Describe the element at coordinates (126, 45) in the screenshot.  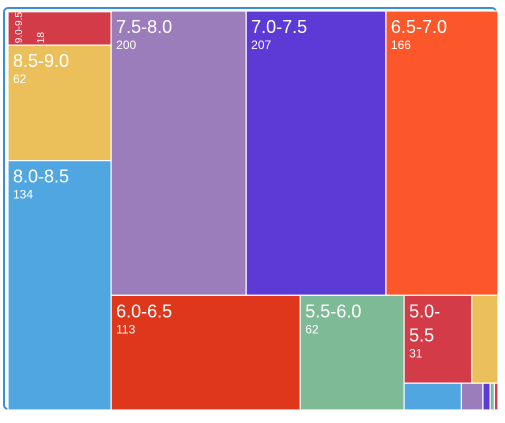
I see `treemap-value-7-5-8-0: 200` at that location.